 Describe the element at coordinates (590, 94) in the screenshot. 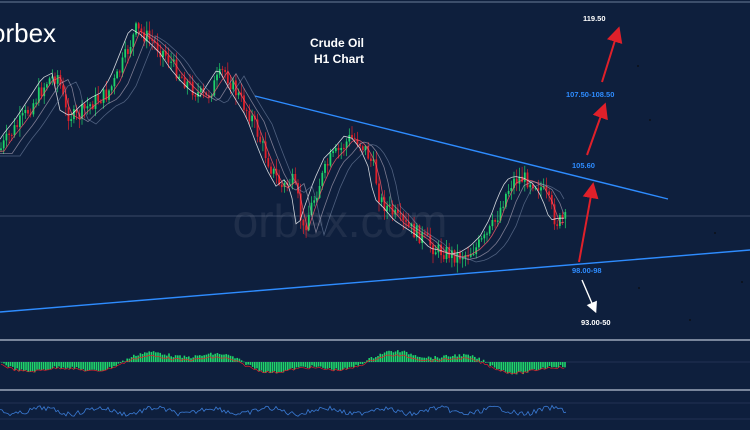

I see `level-label-107: 107.50-108.50` at that location.